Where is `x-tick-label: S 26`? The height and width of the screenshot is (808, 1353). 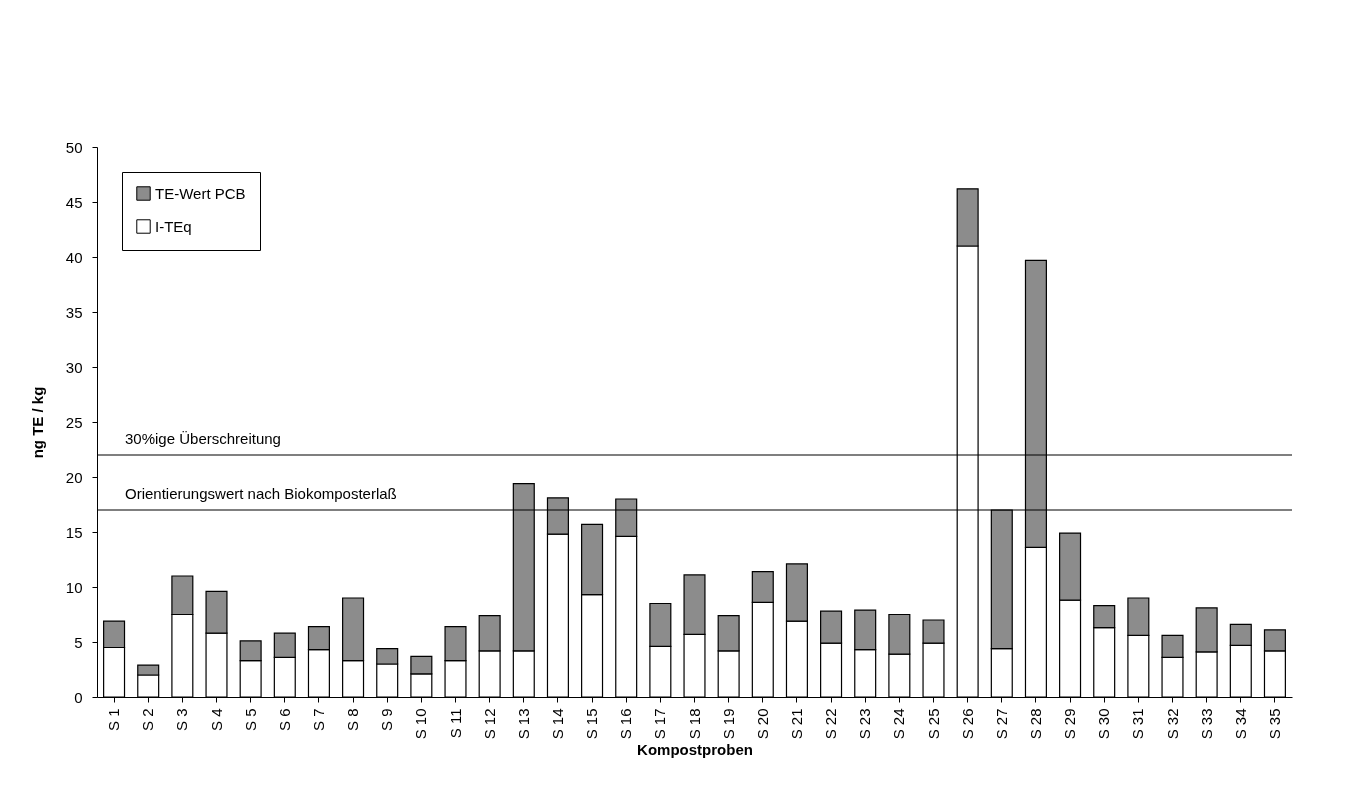 x-tick-label: S 26 is located at coordinates (967, 724).